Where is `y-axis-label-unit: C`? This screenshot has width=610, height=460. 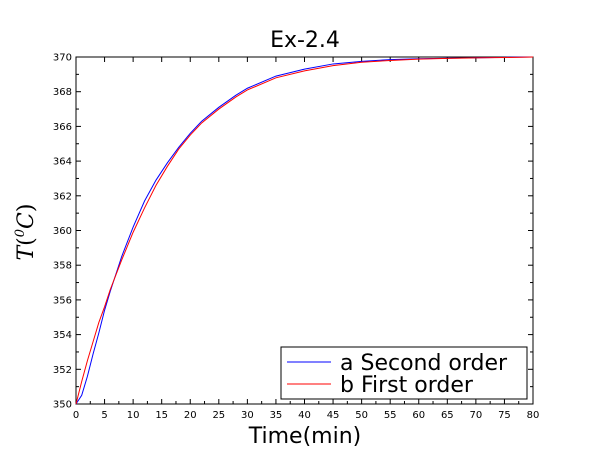 y-axis-label-unit: C is located at coordinates (26, 220).